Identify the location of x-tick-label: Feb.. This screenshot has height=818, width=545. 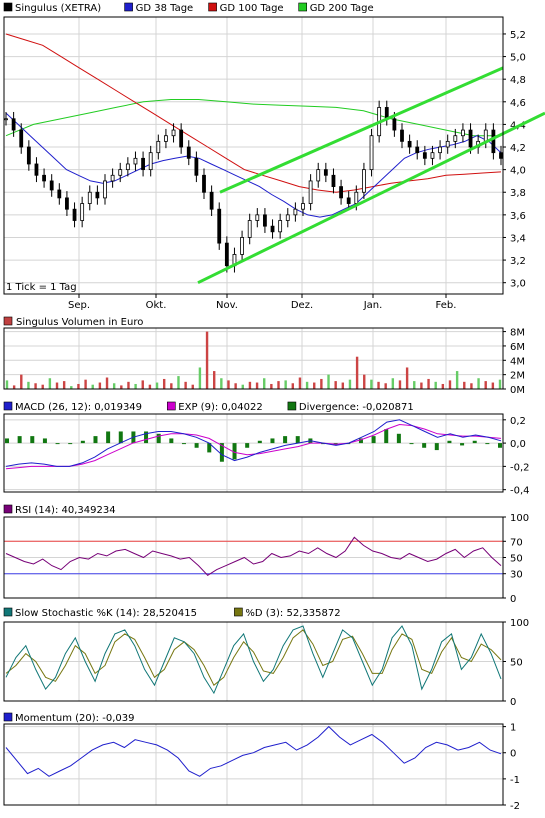
(446, 305).